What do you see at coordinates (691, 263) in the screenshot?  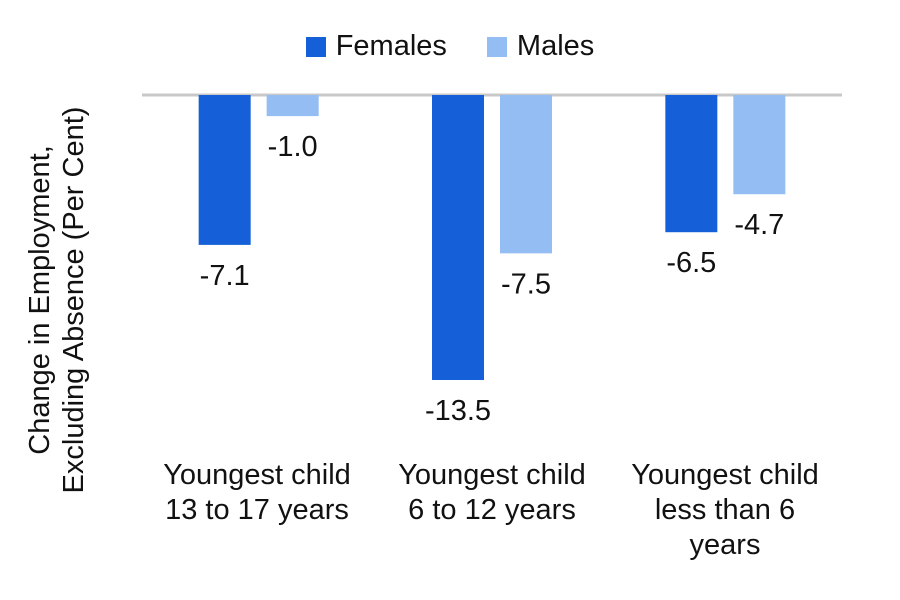 I see `data-label-females-3: -6.5` at bounding box center [691, 263].